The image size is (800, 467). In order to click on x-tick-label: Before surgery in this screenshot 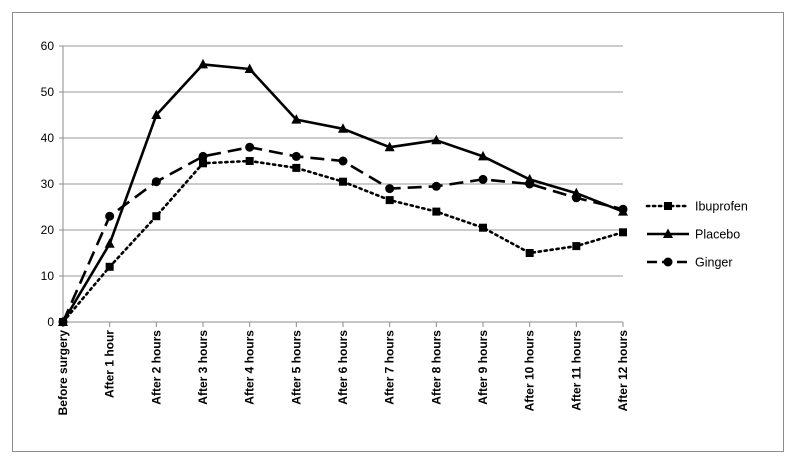, I will do `click(63, 373)`.